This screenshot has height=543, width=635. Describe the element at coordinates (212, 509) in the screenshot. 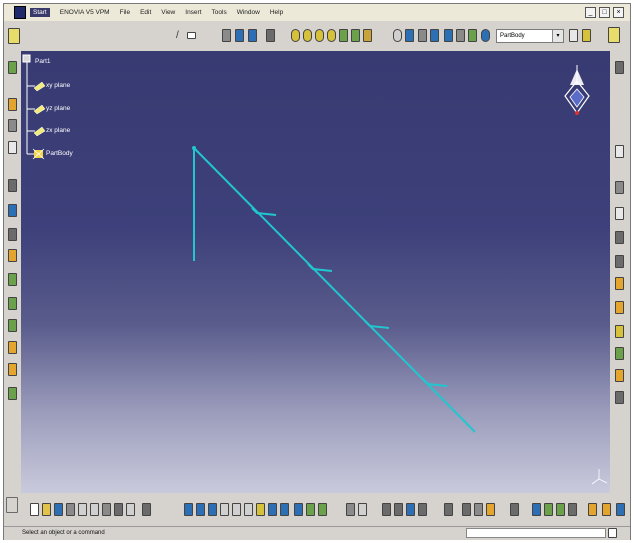

I see `pan-icon` at that location.